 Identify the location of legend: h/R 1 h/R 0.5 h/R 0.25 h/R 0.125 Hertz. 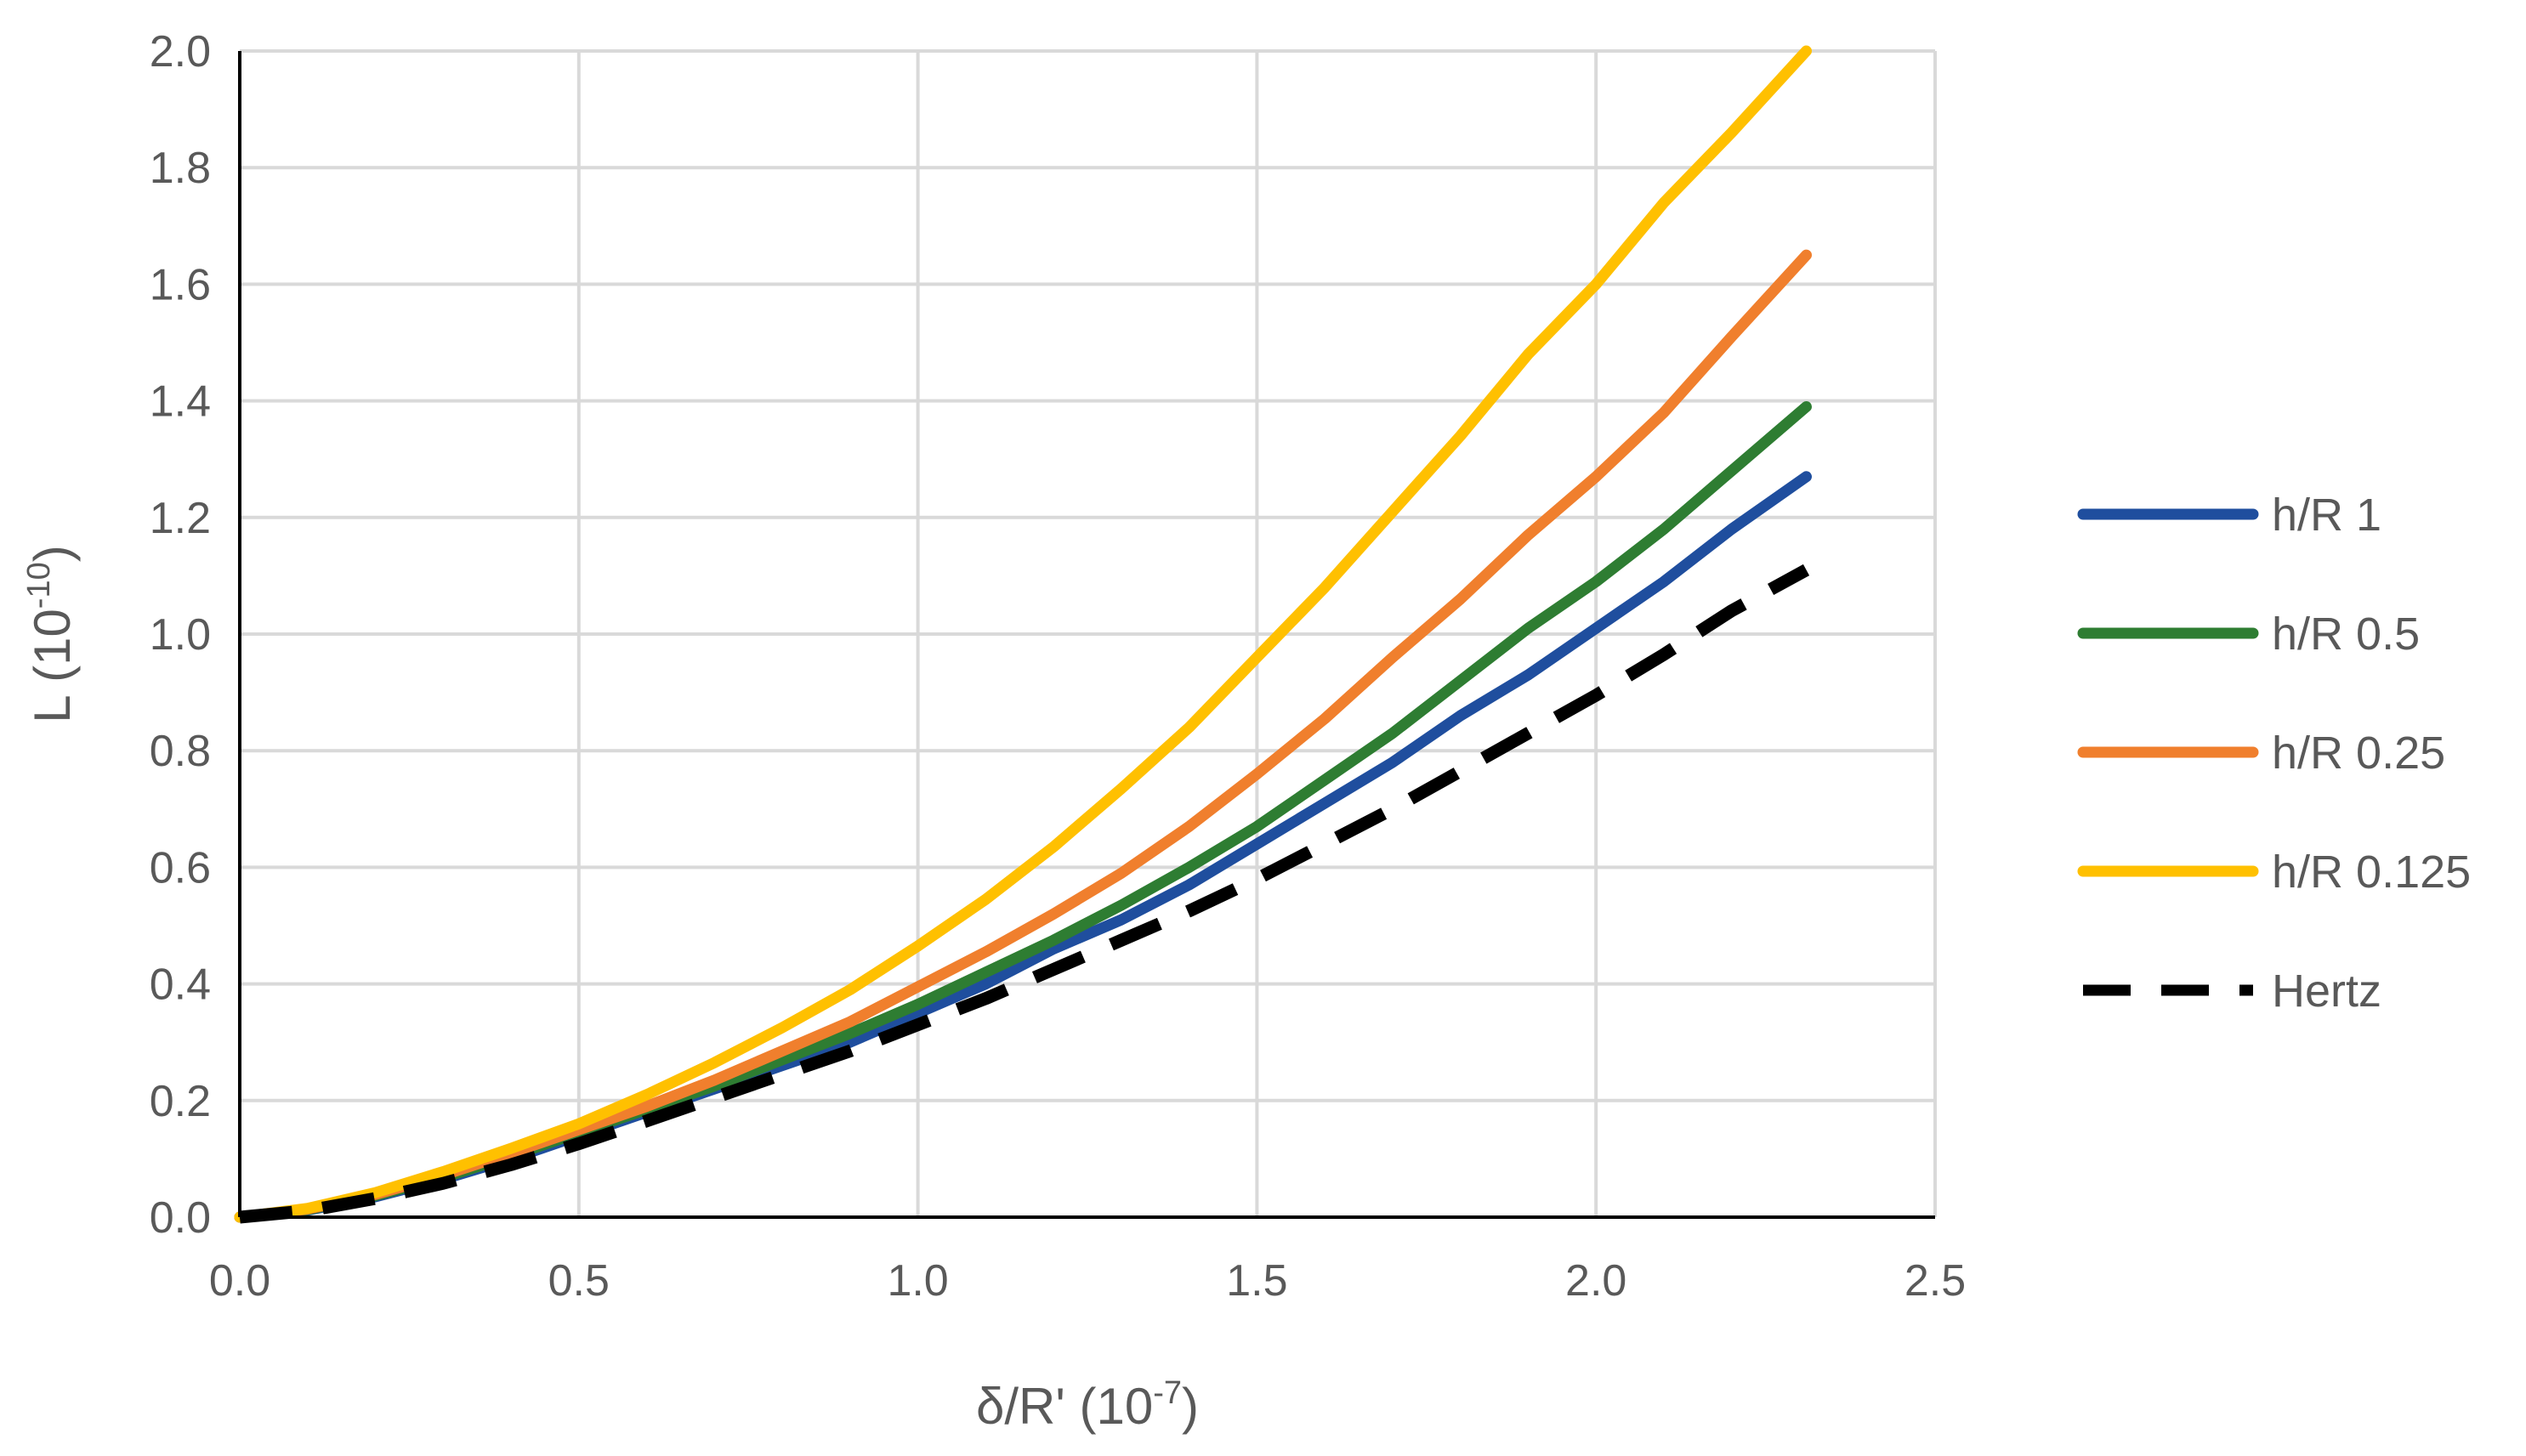
(2274, 753).